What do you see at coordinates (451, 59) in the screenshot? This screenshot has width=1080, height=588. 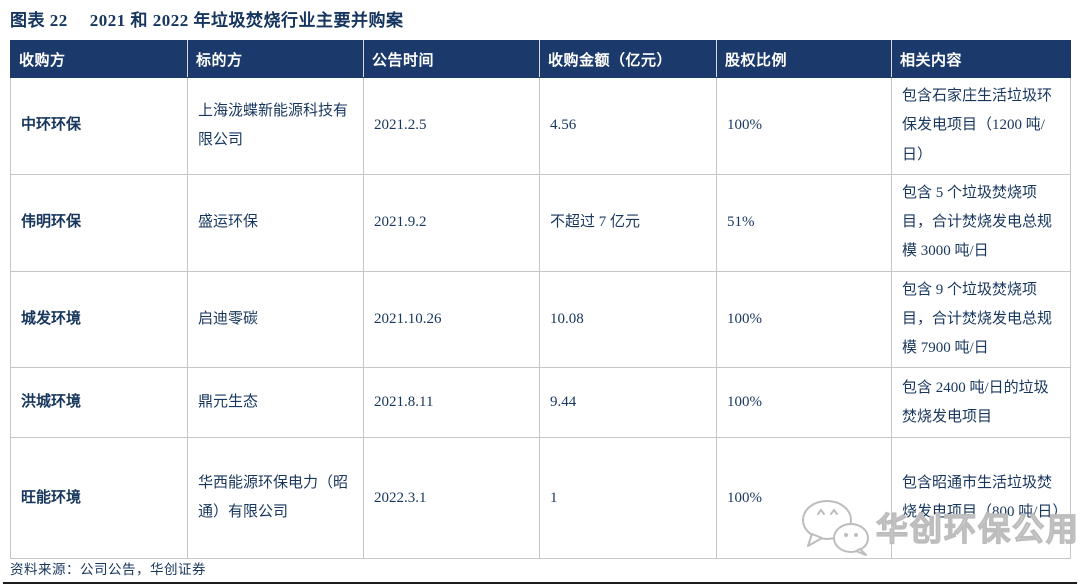 I see `column-header-date: 公告时间` at bounding box center [451, 59].